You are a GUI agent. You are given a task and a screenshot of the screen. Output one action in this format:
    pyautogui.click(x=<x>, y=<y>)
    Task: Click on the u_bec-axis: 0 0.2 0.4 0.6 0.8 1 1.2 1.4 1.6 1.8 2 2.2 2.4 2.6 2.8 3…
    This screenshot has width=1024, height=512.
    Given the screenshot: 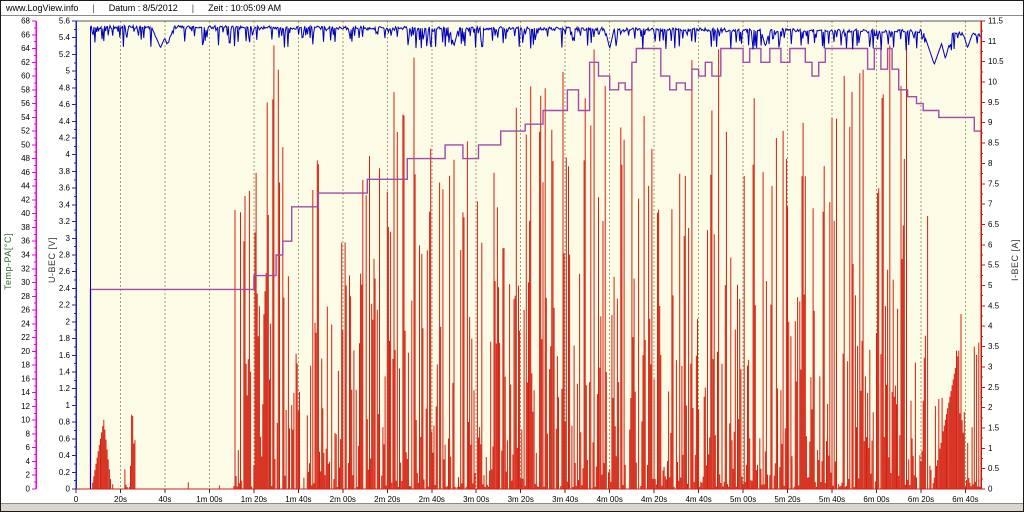 What is the action you would take?
    pyautogui.click(x=68, y=255)
    